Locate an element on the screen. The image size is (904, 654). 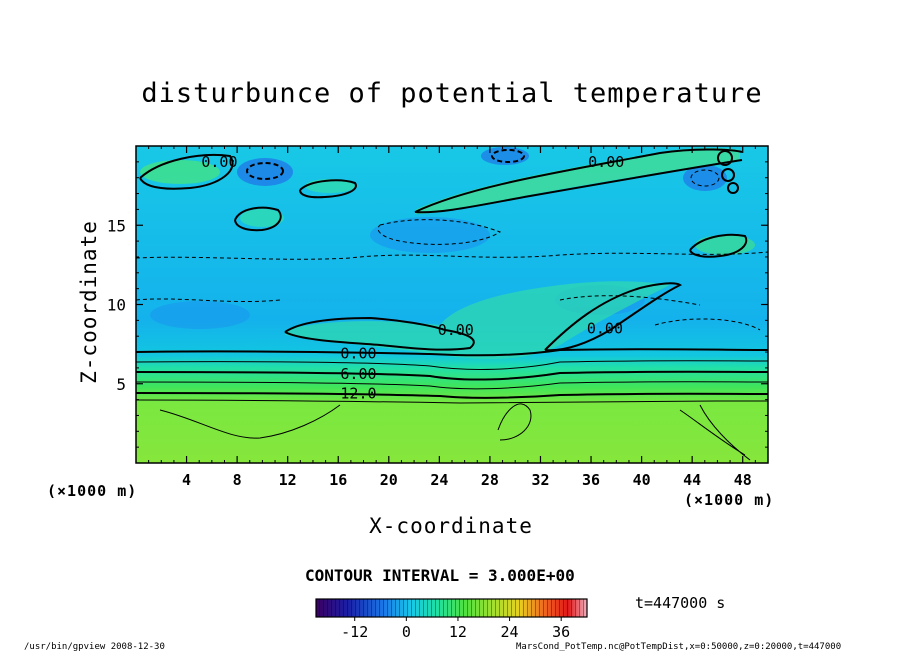
time-label: t=447000 s is located at coordinates (680, 603).